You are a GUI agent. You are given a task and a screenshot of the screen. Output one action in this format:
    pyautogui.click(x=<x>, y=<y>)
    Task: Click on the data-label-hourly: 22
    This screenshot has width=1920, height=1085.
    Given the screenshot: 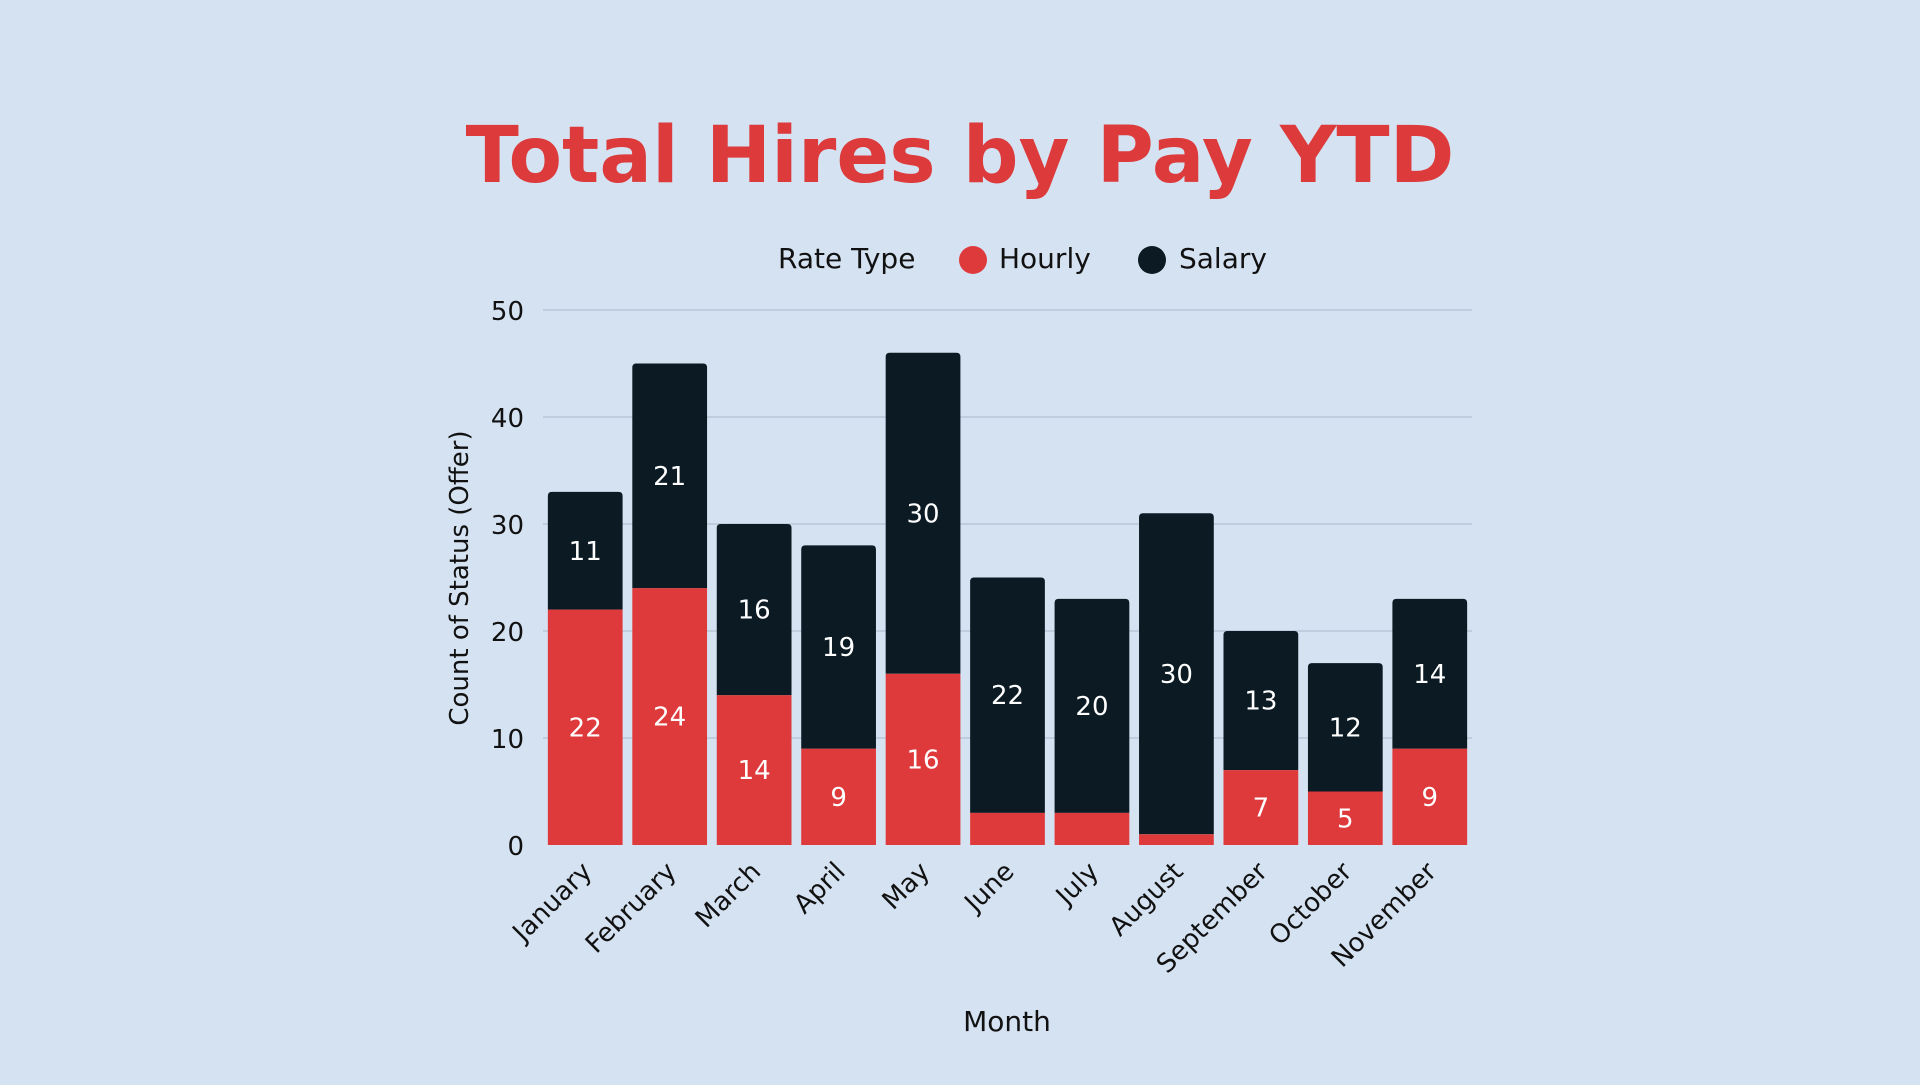 What is the action you would take?
    pyautogui.click(x=585, y=728)
    